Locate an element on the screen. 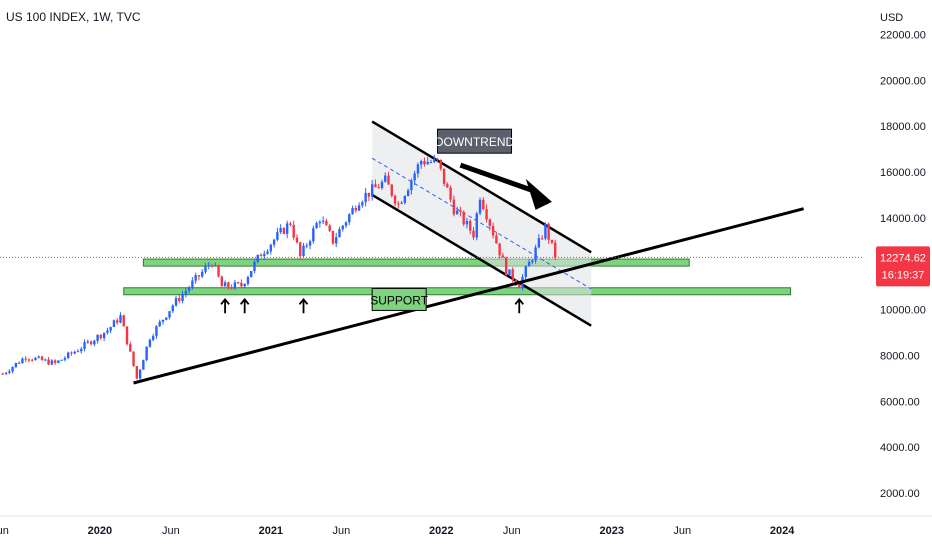  downtrend-label-box is located at coordinates (475, 141).